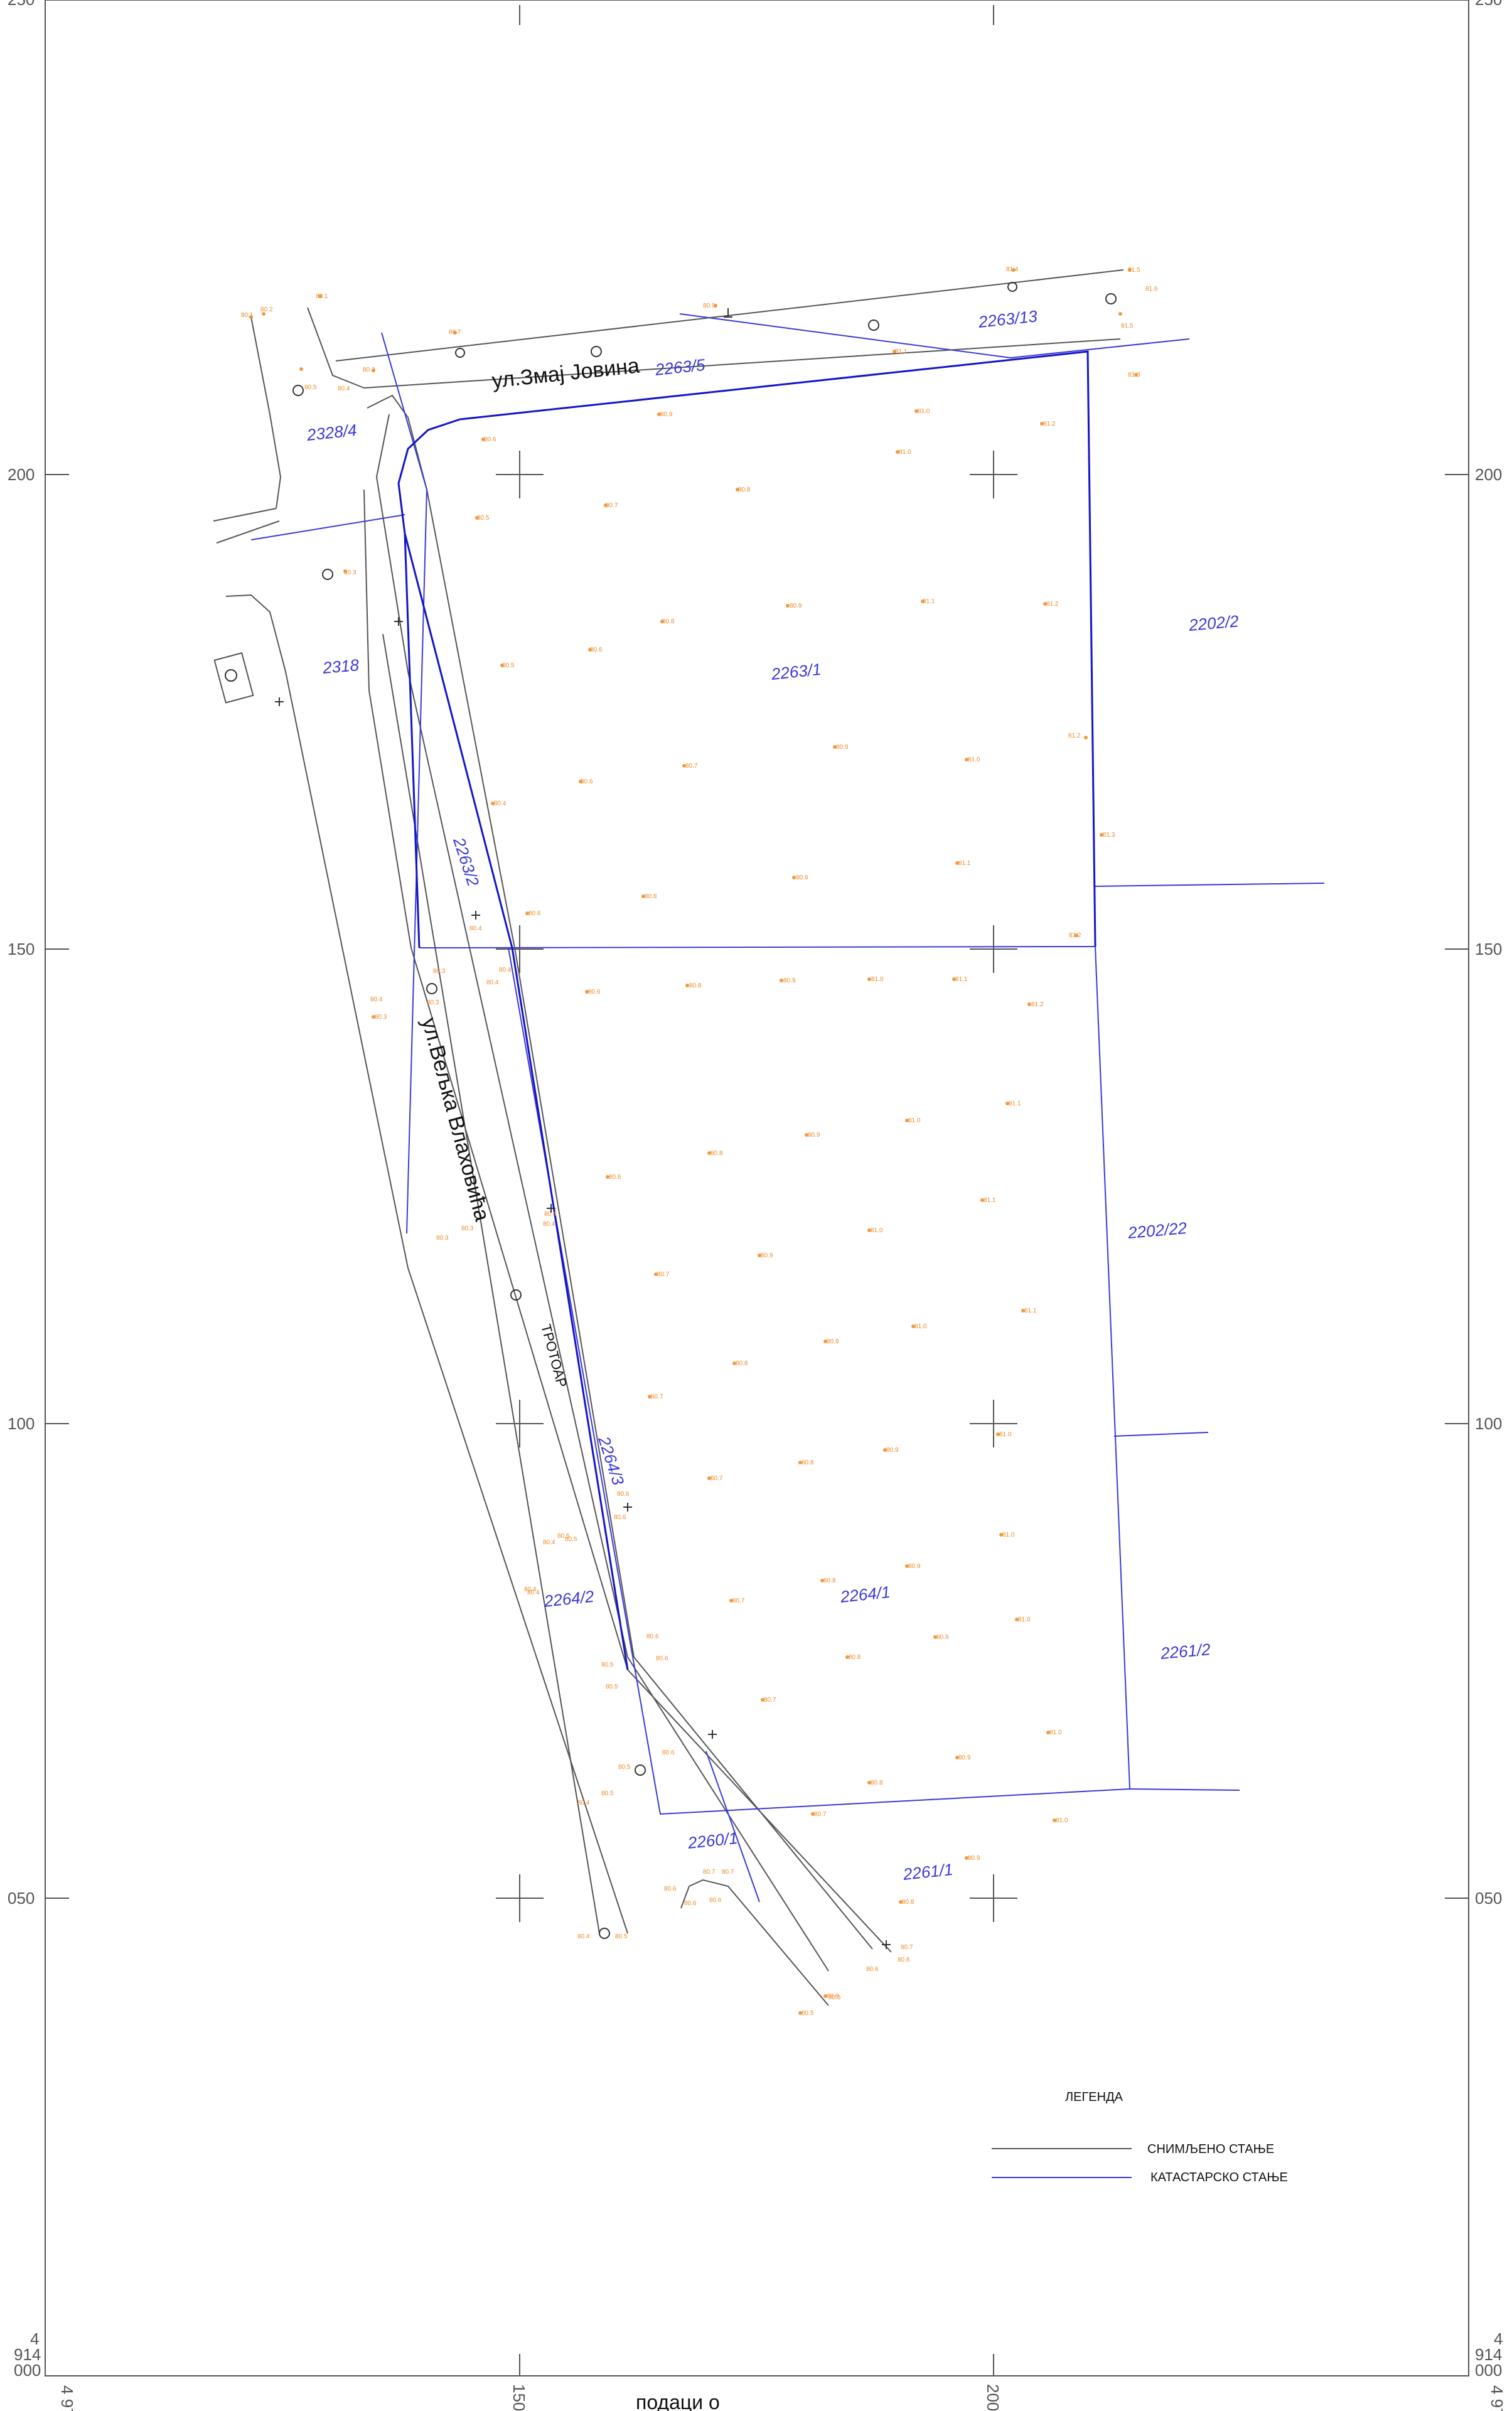  Describe the element at coordinates (21, 1898) in the screenshot. I see `grid-label-y-left-050: 050` at that location.